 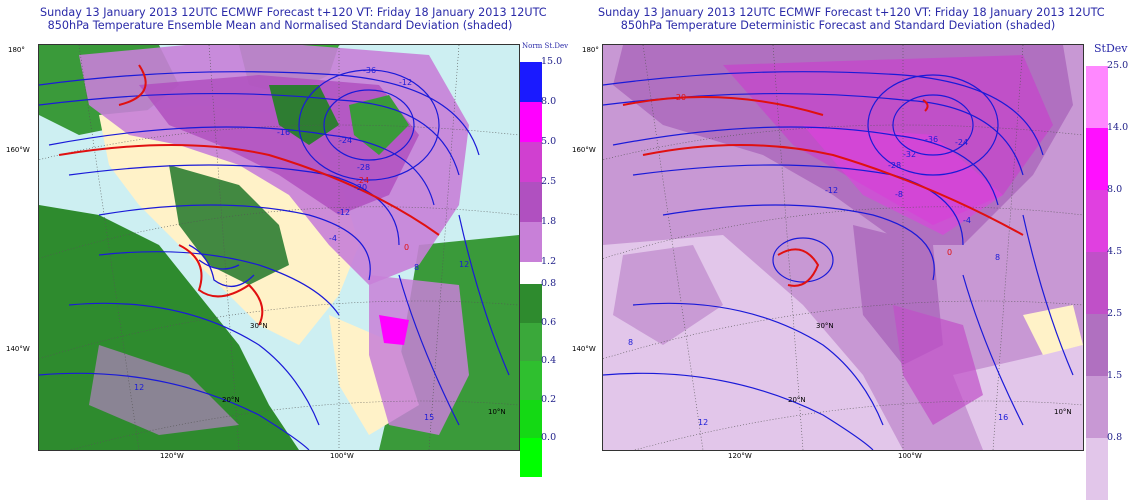 What do you see at coordinates (18, 150) in the screenshot?
I see `left-label-160w: 160°W` at bounding box center [18, 150].